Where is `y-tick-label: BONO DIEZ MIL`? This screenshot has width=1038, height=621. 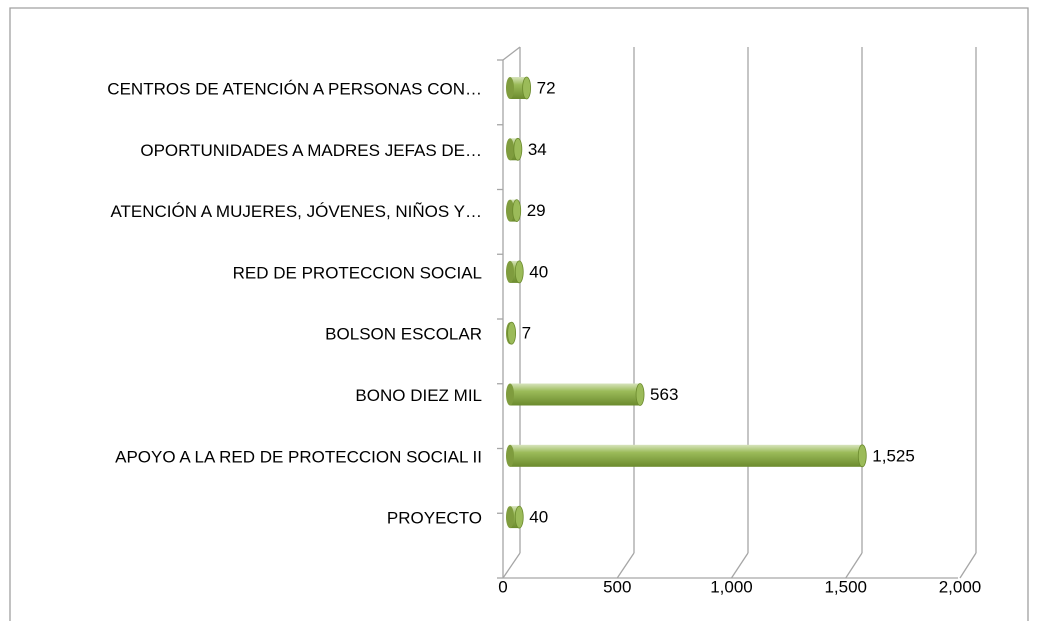 y-tick-label: BONO DIEZ MIL is located at coordinates (418, 395).